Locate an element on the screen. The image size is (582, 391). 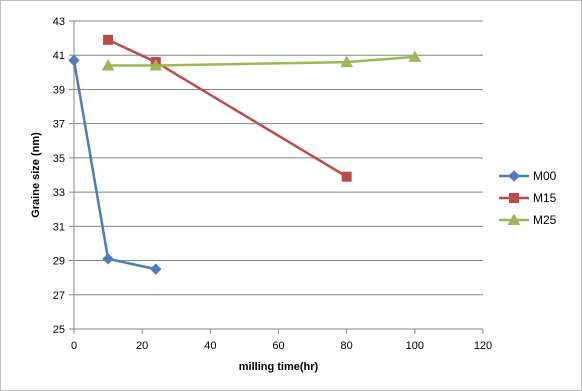
x-tick-label: 100 is located at coordinates (415, 346).